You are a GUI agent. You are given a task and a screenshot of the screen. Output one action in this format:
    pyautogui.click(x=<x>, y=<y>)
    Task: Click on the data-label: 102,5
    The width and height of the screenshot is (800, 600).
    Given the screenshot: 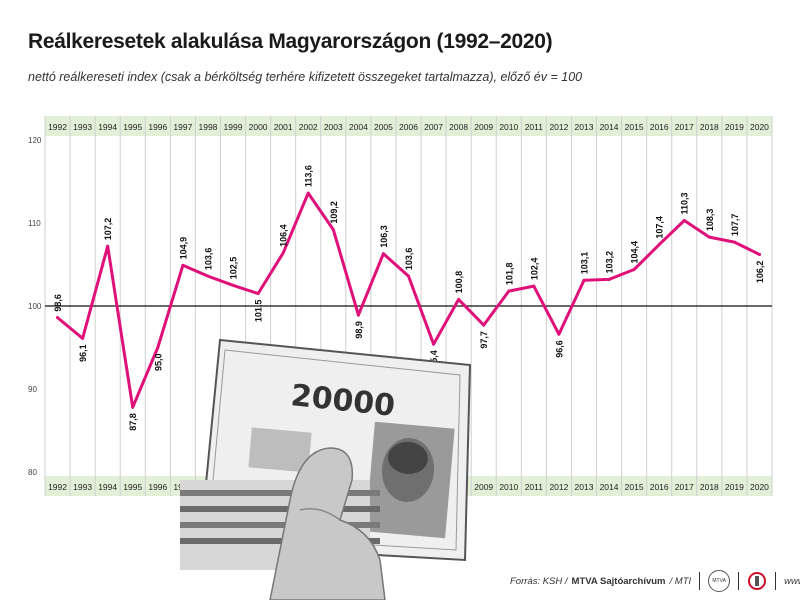 What is the action you would take?
    pyautogui.click(x=234, y=268)
    